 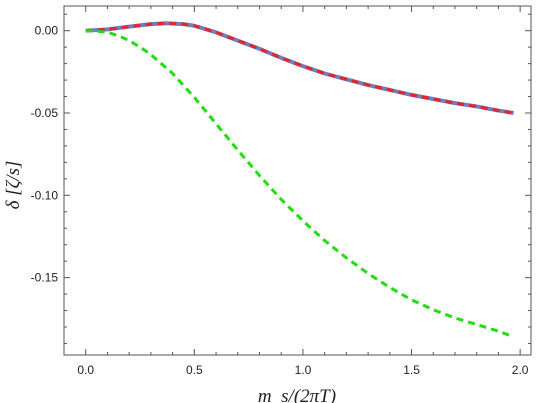 I want to click on x-tick-label: 1.5, so click(x=411, y=370).